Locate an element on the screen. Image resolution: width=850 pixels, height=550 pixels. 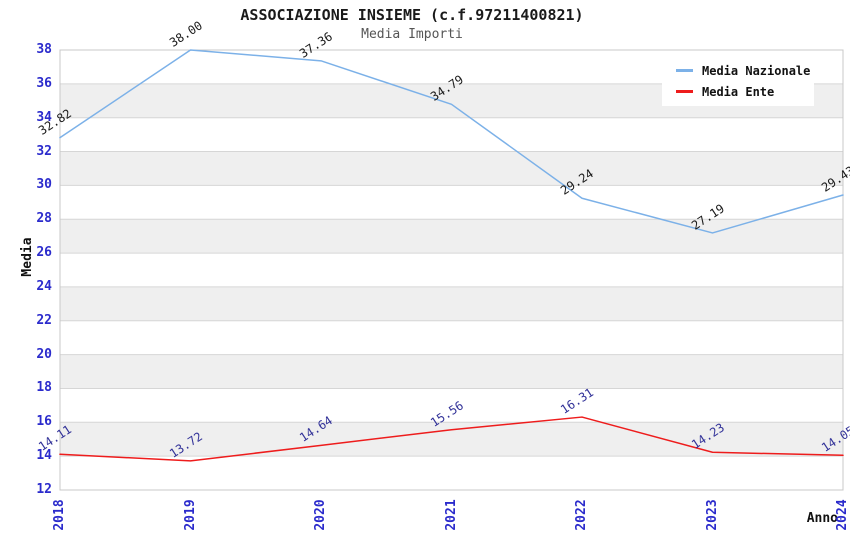
media-nazionale-line-swatch is located at coordinates (684, 70).